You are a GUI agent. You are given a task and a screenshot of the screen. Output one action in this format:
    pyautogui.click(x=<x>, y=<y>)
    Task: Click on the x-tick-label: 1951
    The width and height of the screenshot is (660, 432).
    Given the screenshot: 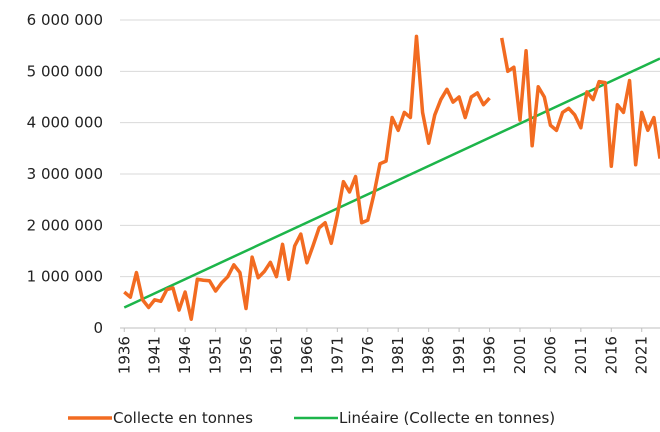 What is the action you would take?
    pyautogui.click(x=216, y=355)
    